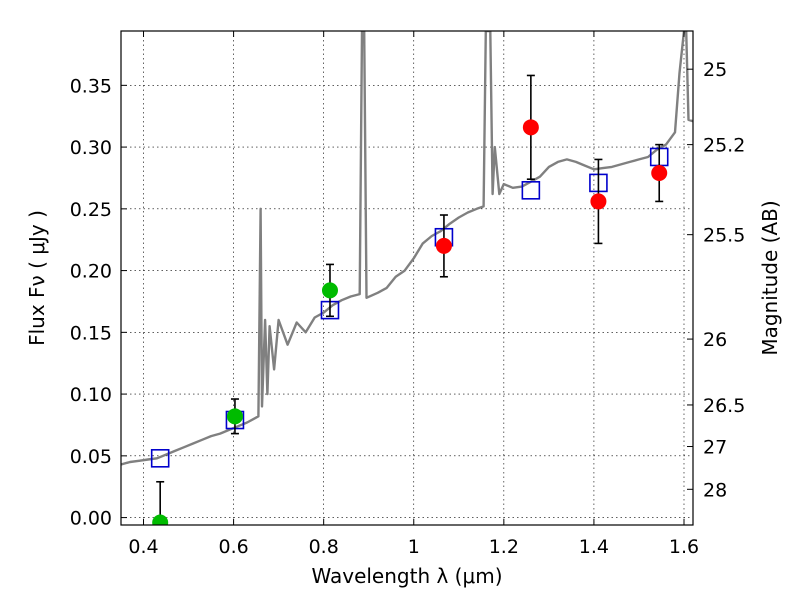 The width and height of the screenshot is (800, 600). I want to click on x-tick-label: 1.6, so click(684, 547).